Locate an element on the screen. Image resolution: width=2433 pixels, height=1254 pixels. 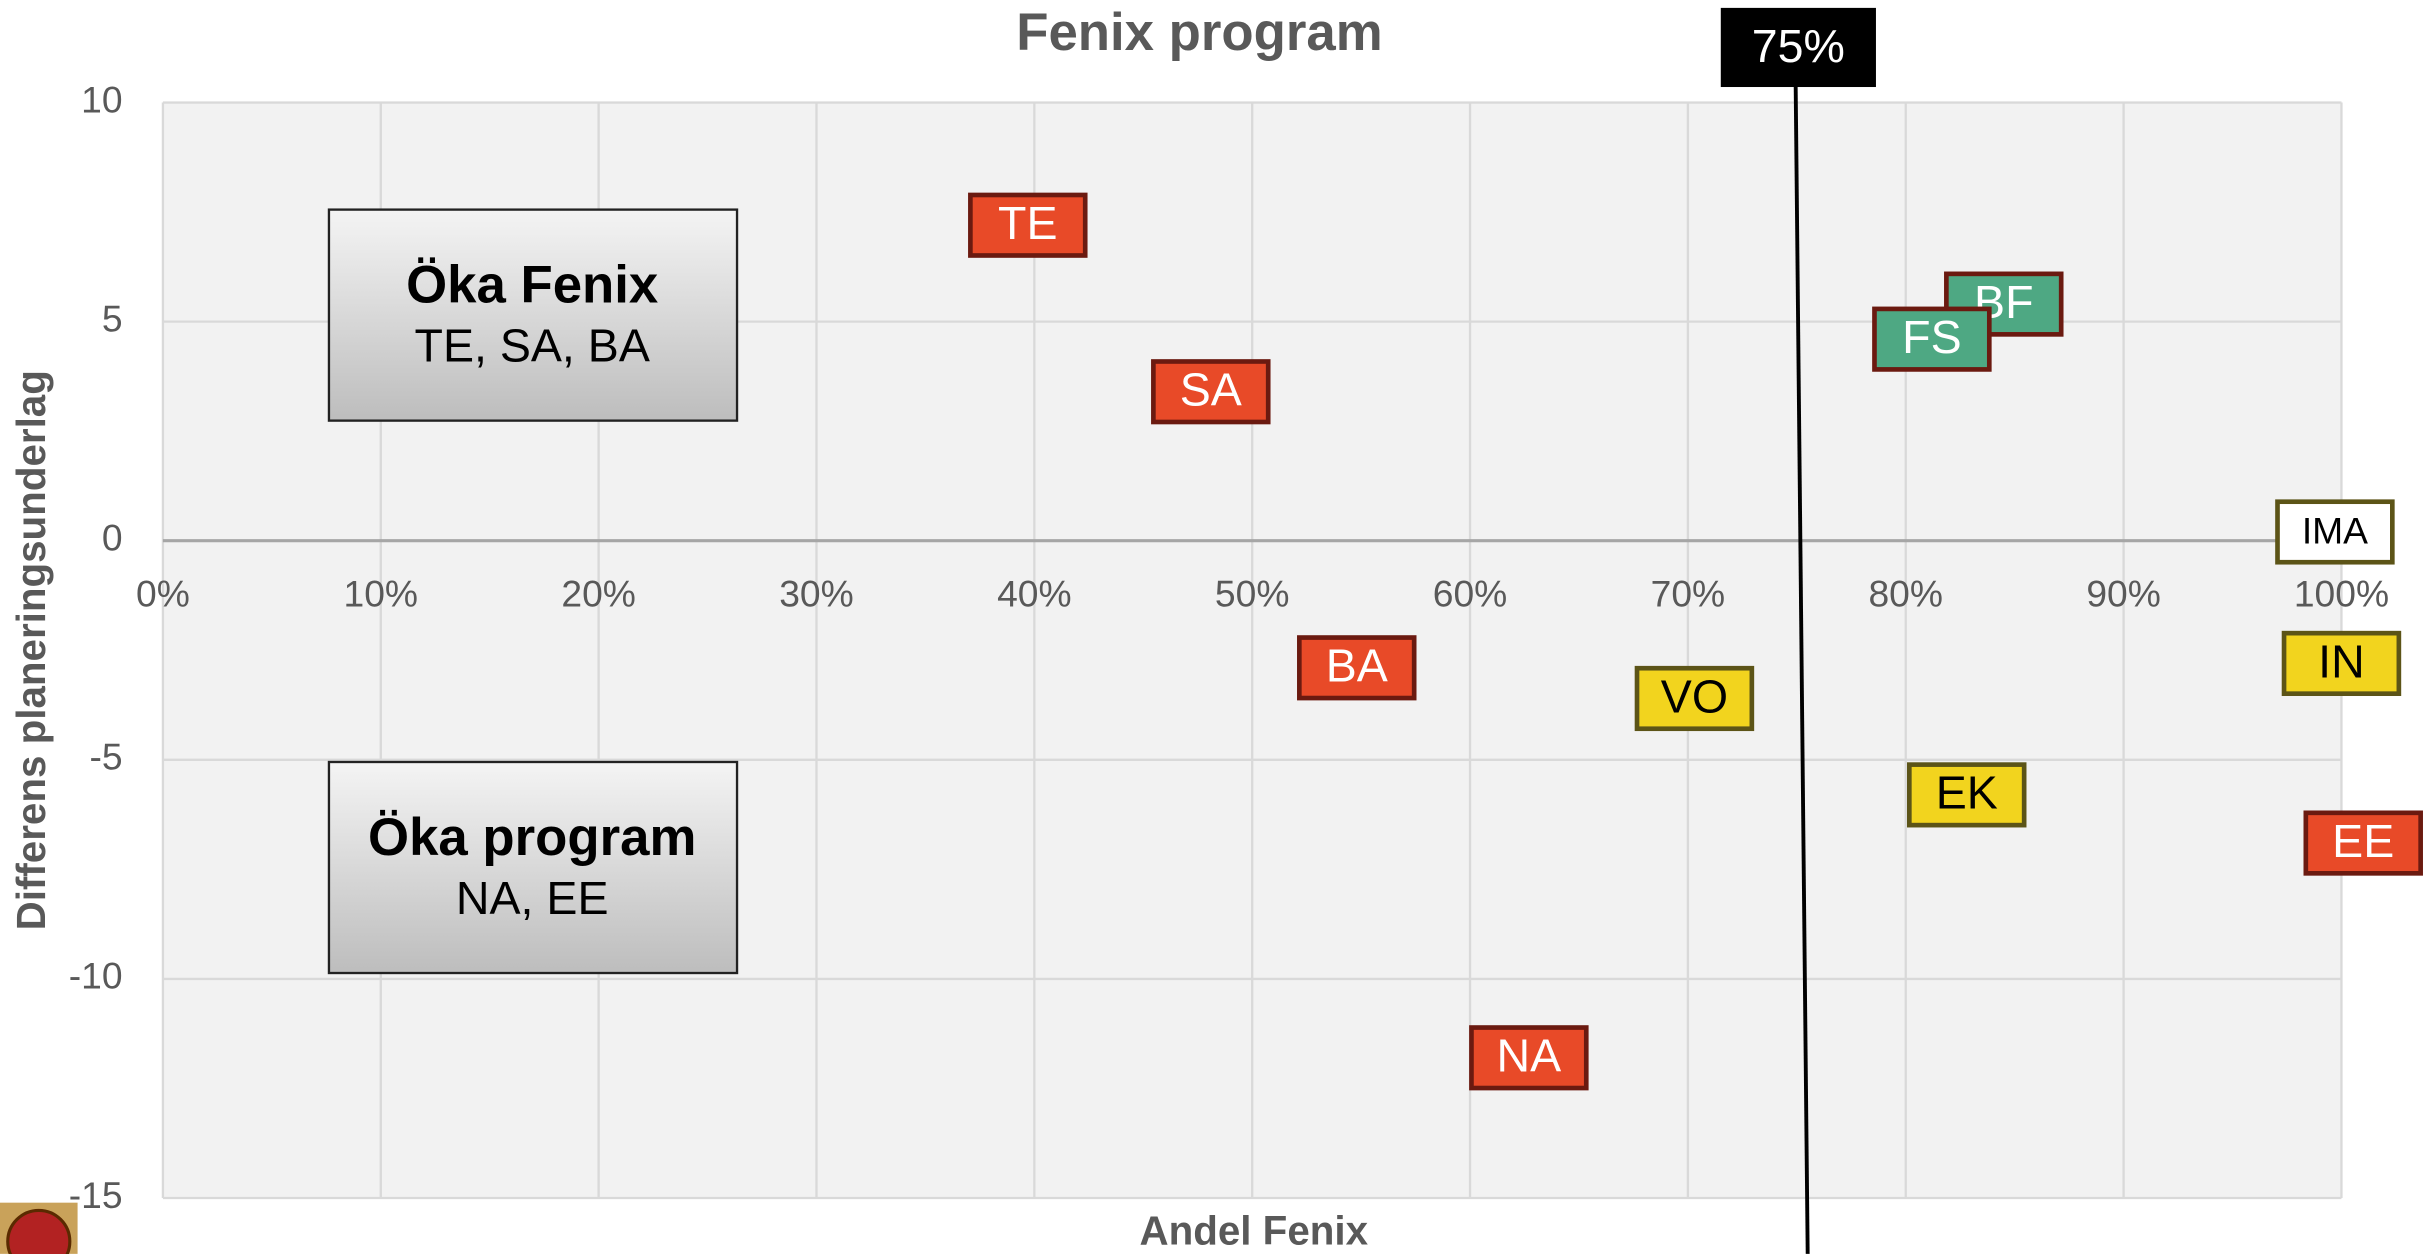
y-tick-label: 0 is located at coordinates (112, 538).